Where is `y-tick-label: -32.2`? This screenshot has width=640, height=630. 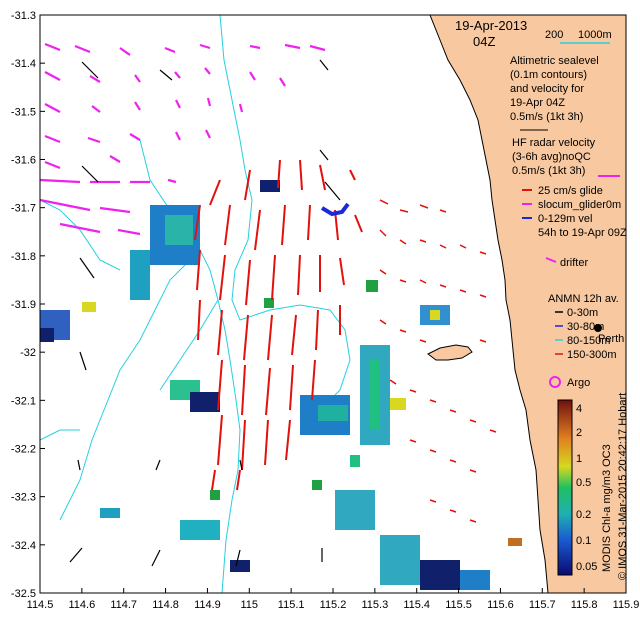 y-tick-label: -32.2 is located at coordinates (23, 450).